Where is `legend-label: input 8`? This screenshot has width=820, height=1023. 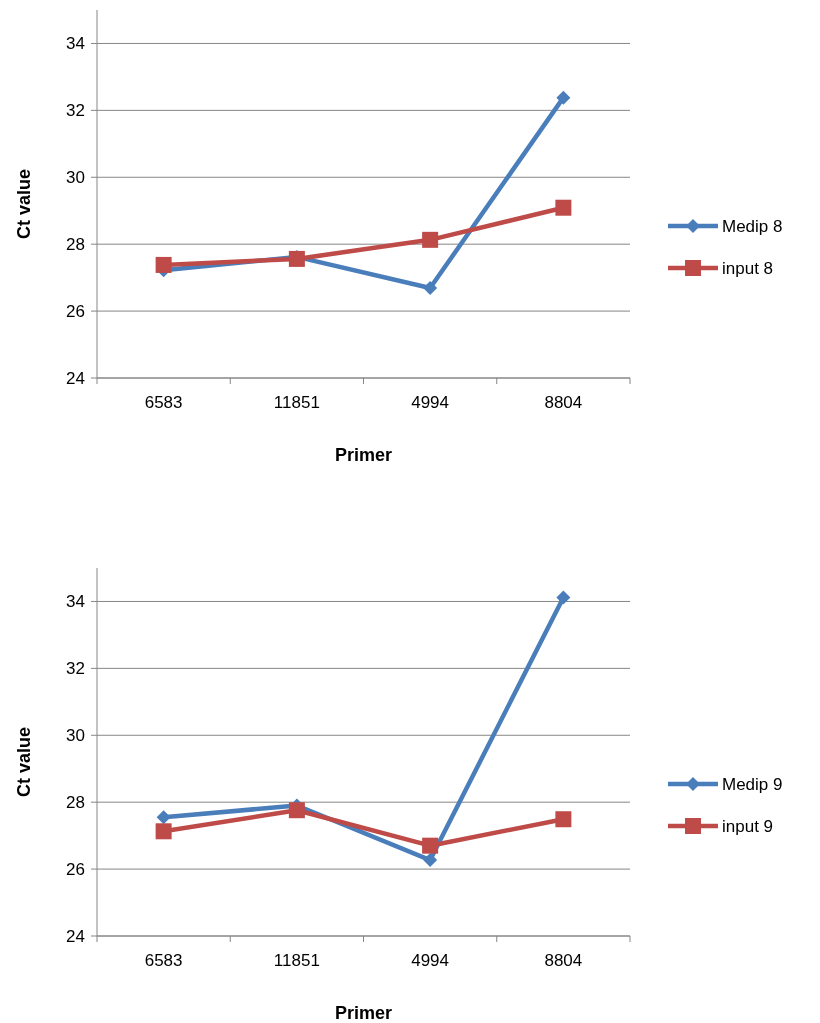
legend-label: input 8 is located at coordinates (748, 268).